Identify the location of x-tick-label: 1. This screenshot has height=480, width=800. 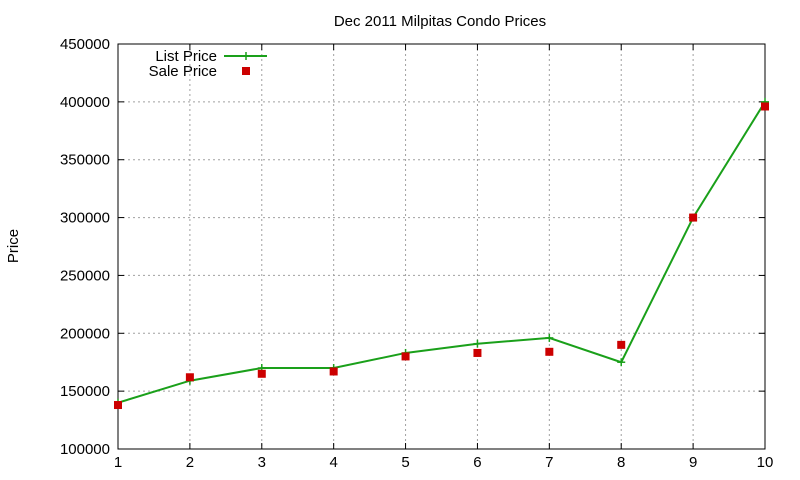
(118, 462).